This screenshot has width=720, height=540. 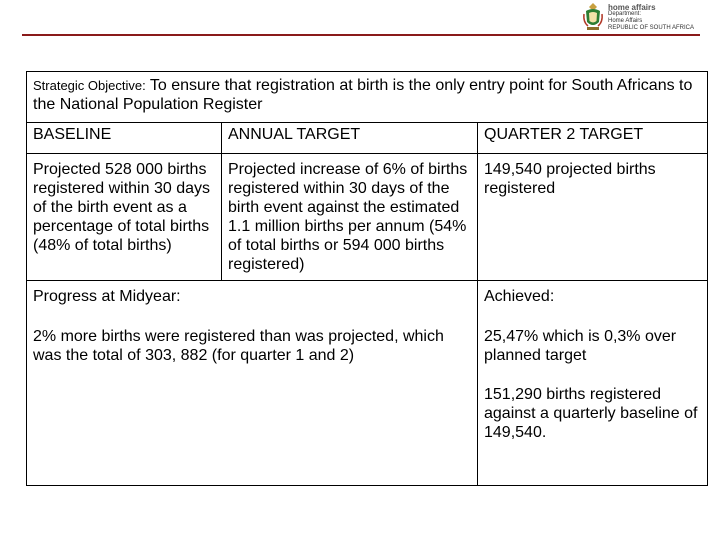 What do you see at coordinates (593, 16) in the screenshot?
I see `coat-of-arms-icon` at bounding box center [593, 16].